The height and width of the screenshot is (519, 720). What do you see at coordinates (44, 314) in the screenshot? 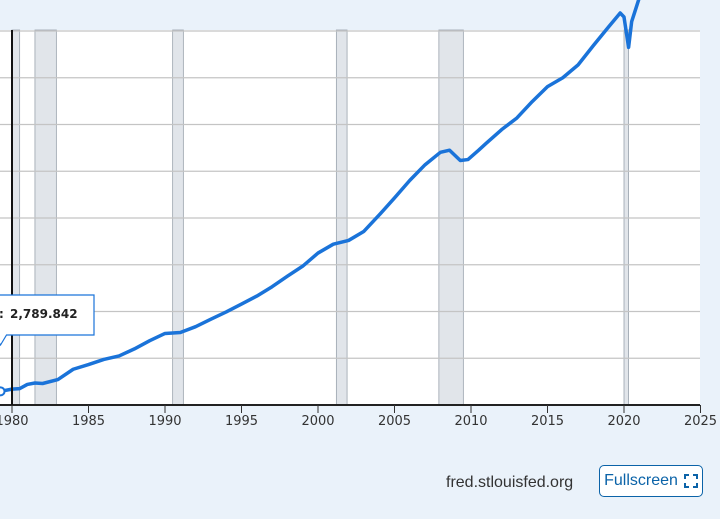
I see `tooltip-value: 2,789.842` at bounding box center [44, 314].